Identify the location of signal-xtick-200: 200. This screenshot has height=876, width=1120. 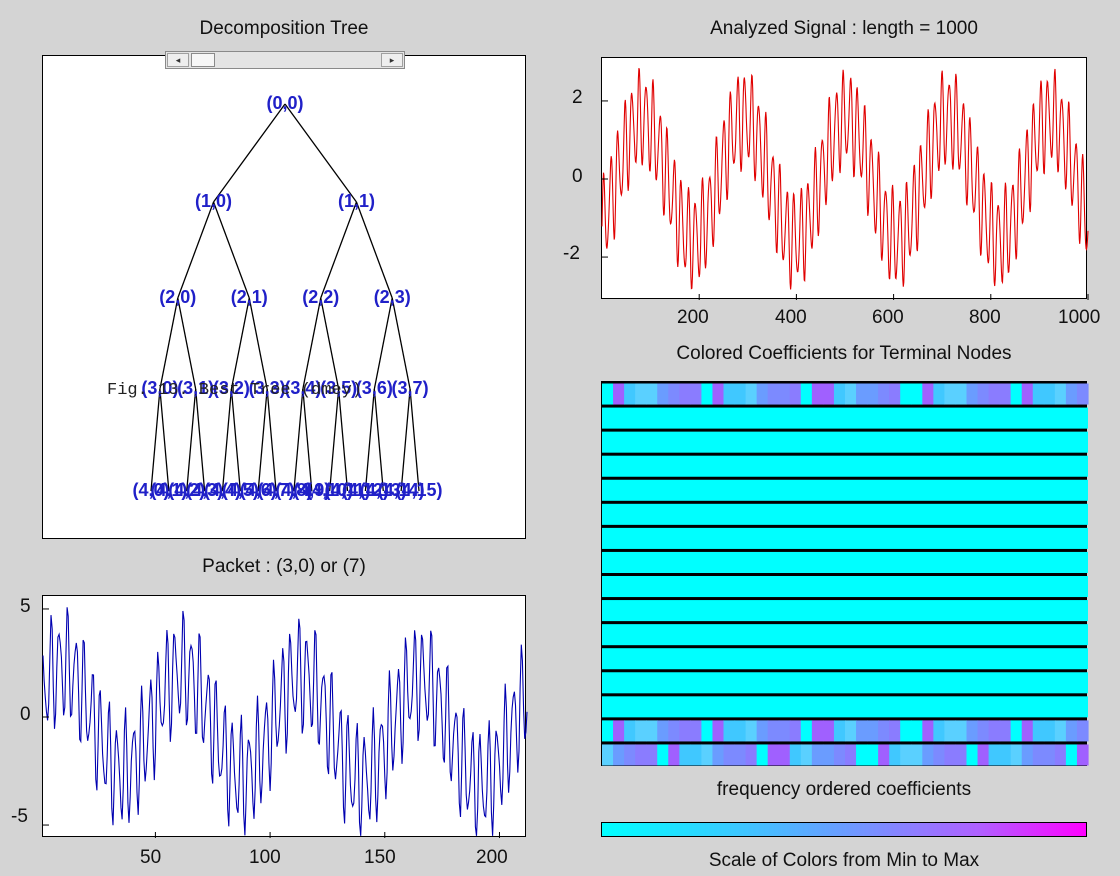
(693, 317).